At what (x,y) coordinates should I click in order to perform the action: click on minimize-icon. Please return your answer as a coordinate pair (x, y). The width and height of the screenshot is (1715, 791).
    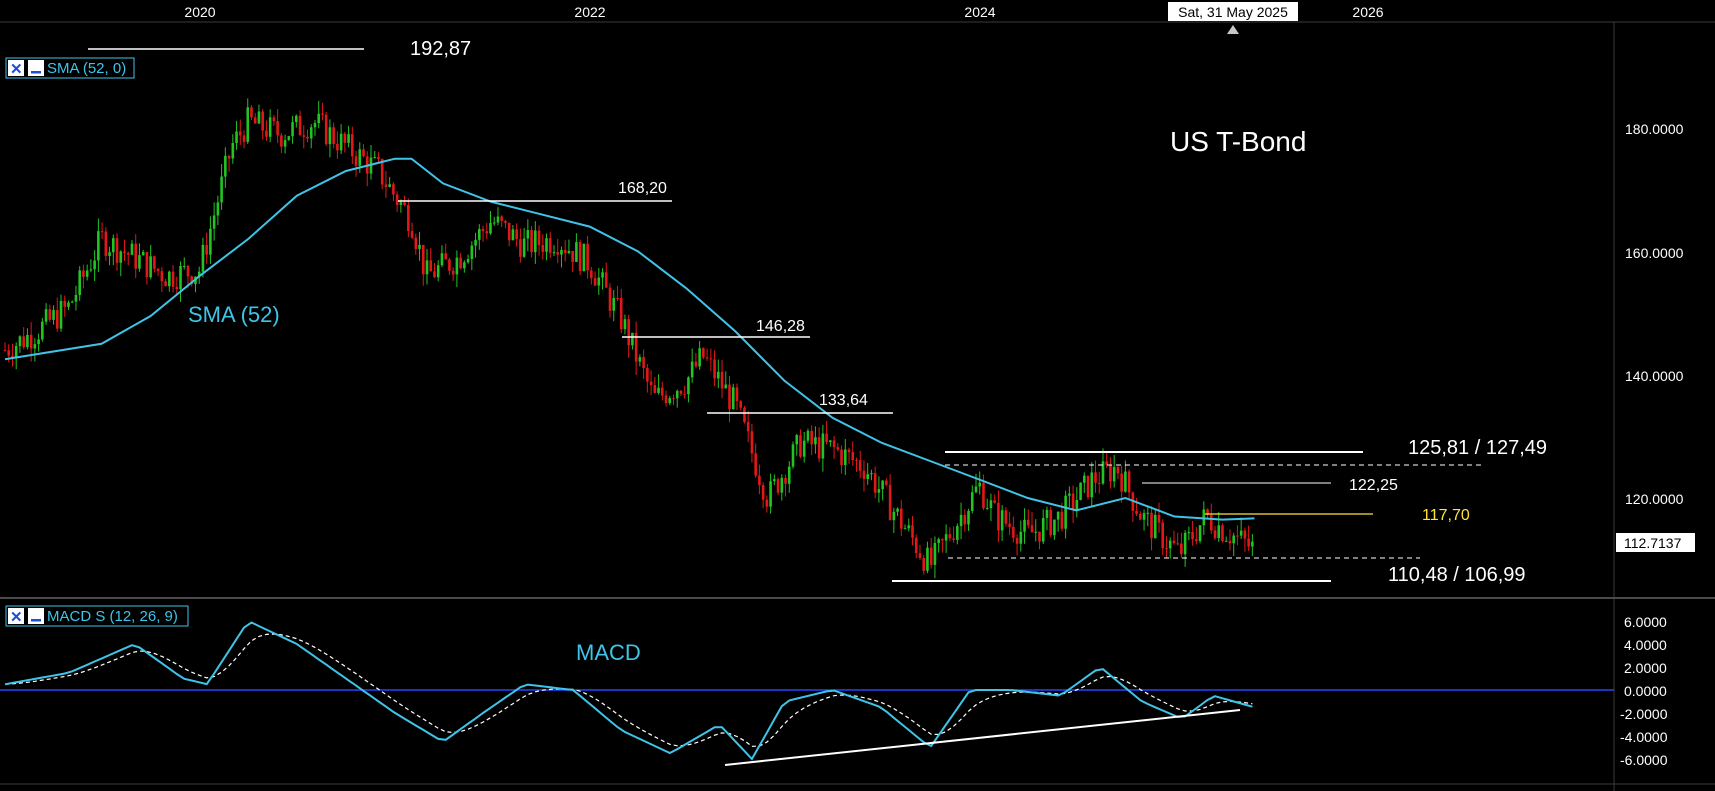
    Looking at the image, I should click on (36, 72).